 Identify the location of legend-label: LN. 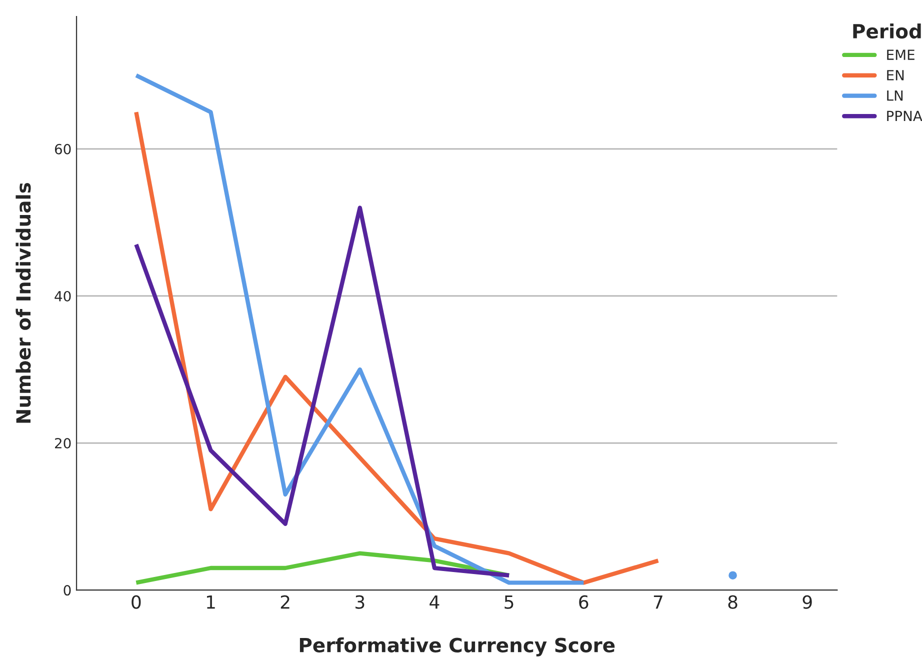
(895, 95).